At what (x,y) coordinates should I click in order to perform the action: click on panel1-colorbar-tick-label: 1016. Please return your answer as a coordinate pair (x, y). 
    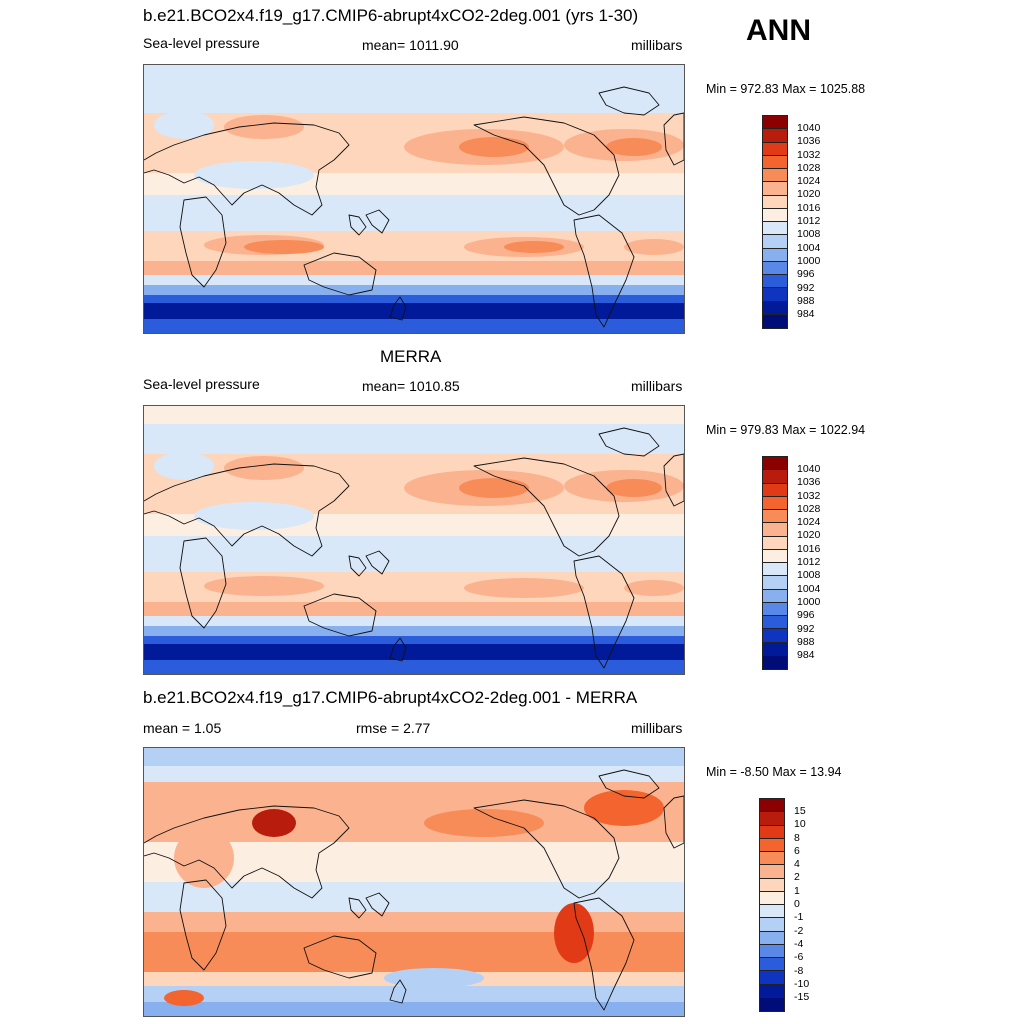
    Looking at the image, I should click on (809, 207).